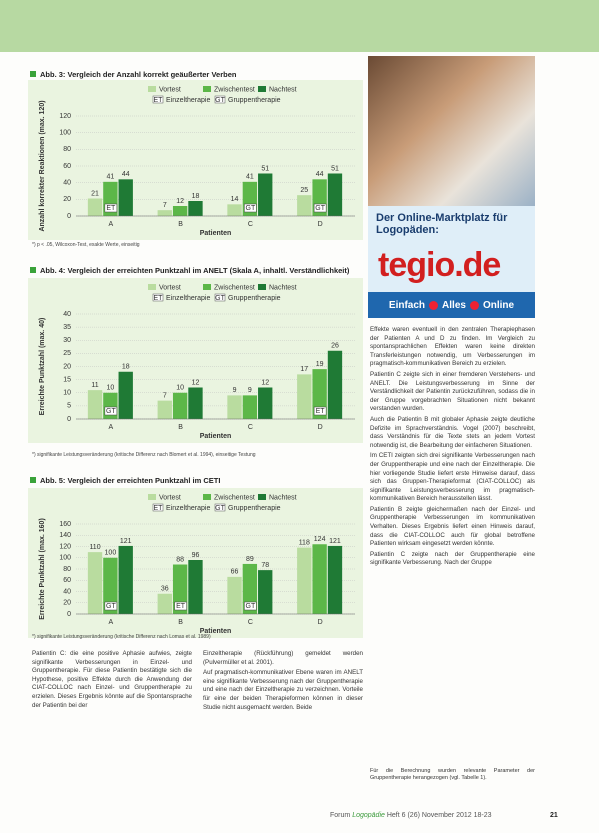 This screenshot has width=599, height=833. What do you see at coordinates (69, 216) in the screenshot?
I see `y-tick-label: 0` at bounding box center [69, 216].